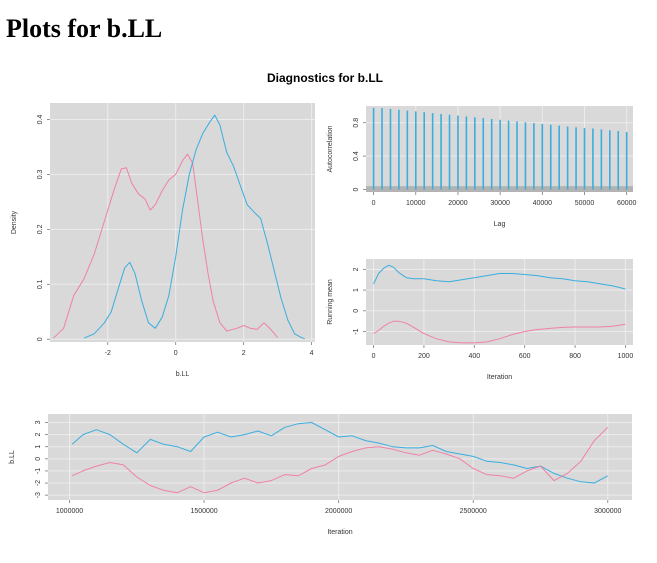 This screenshot has height=563, width=657. What do you see at coordinates (325, 78) in the screenshot?
I see `figure-title: Diagnostics for b.LL` at bounding box center [325, 78].